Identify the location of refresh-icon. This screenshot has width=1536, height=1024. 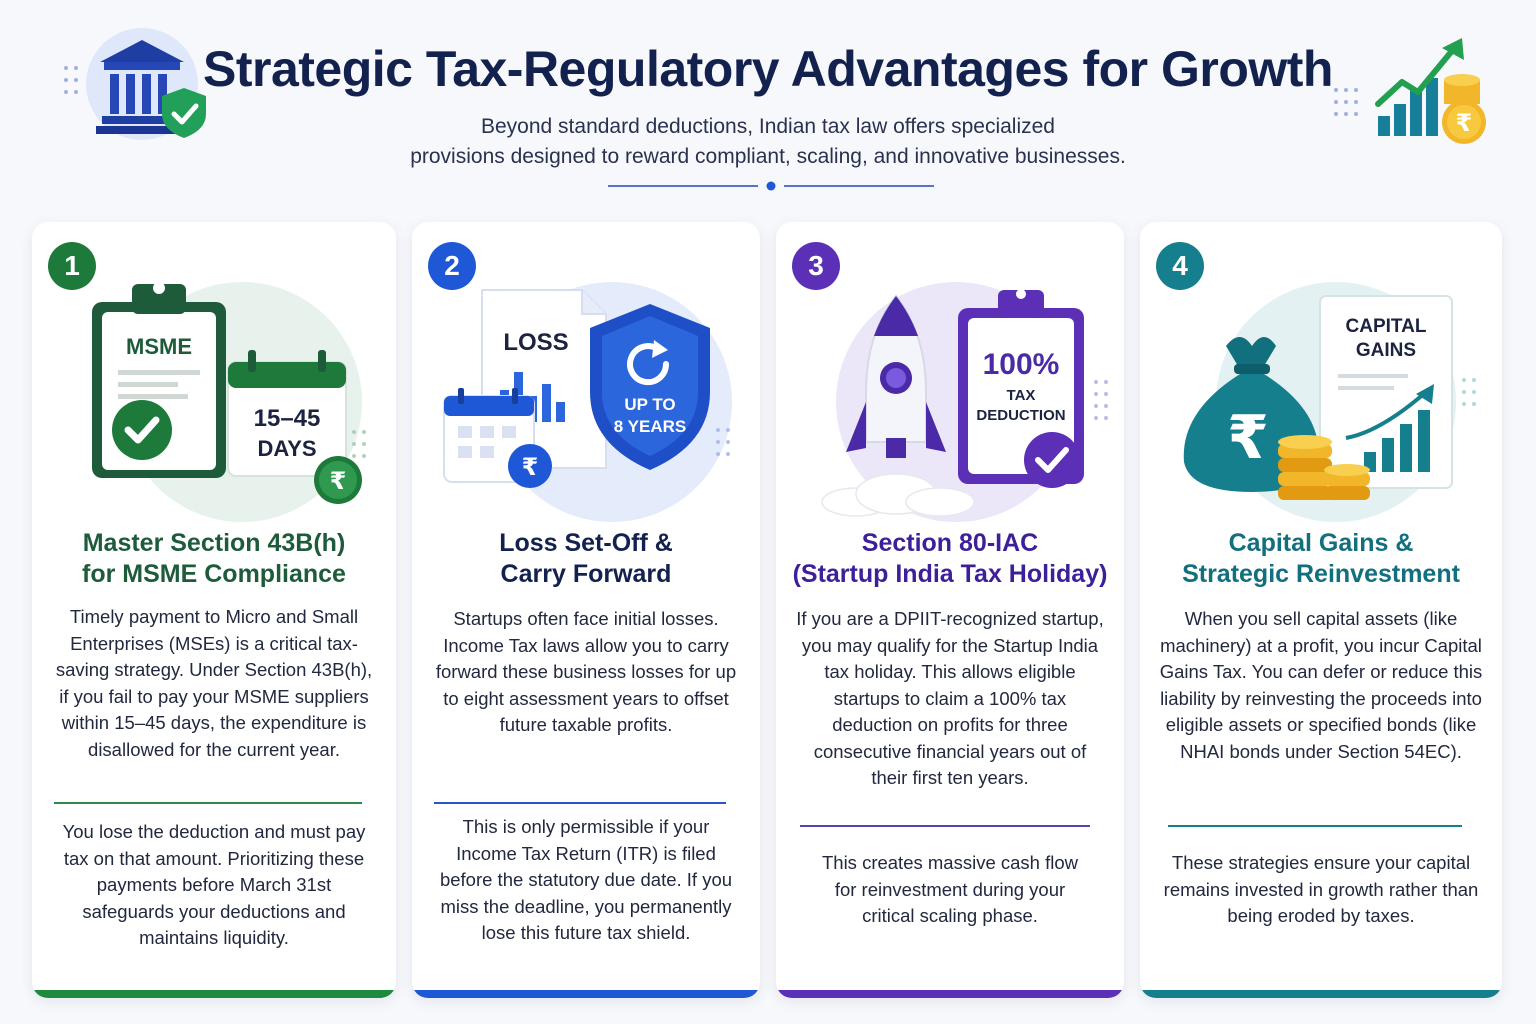
(648, 363).